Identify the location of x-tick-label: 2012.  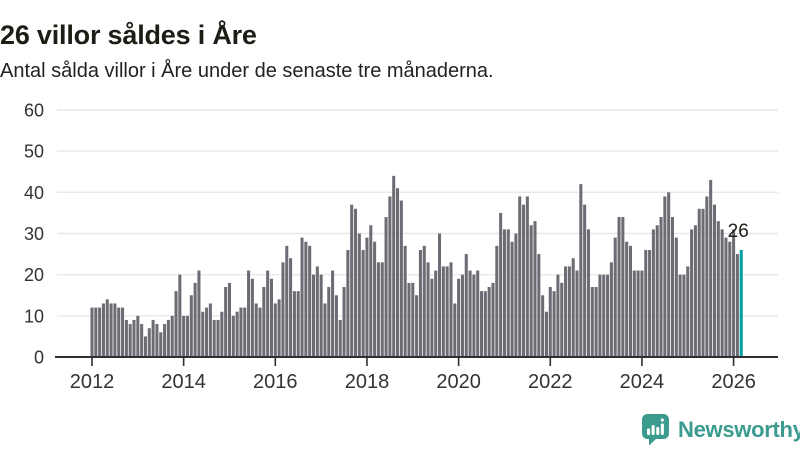
(92, 382).